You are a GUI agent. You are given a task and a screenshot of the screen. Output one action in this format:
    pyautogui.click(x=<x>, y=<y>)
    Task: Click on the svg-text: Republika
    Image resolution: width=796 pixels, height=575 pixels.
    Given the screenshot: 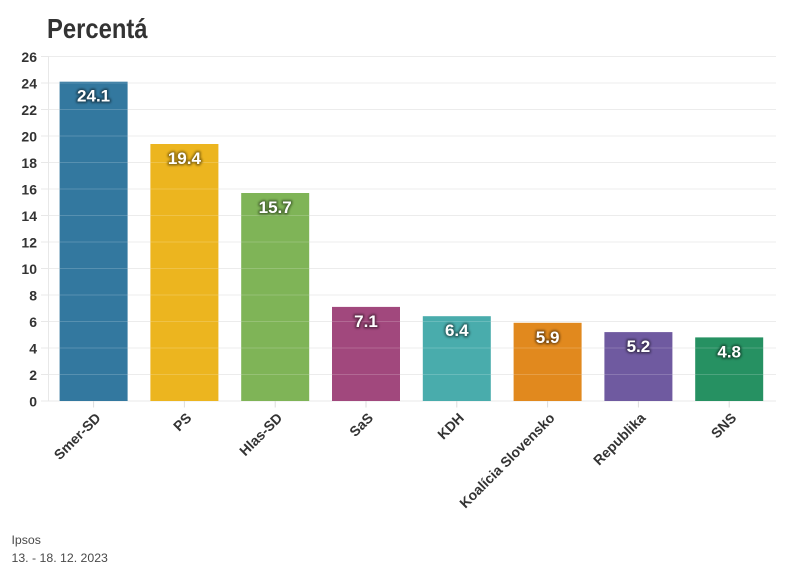 What is the action you would take?
    pyautogui.click(x=619, y=438)
    